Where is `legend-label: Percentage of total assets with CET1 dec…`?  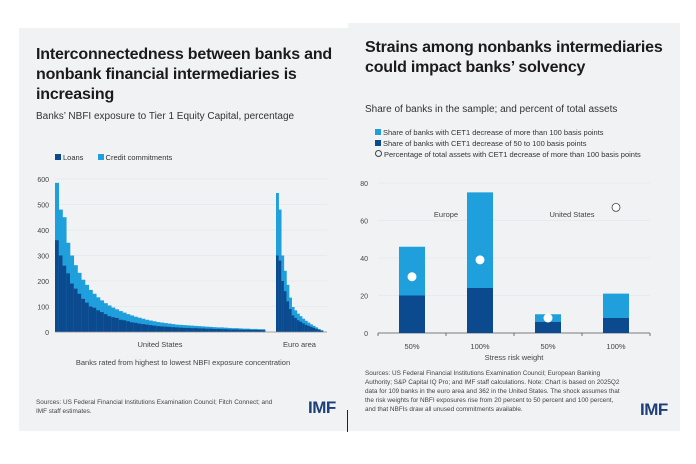 legend-label: Percentage of total assets with CET1 dec… is located at coordinates (512, 154).